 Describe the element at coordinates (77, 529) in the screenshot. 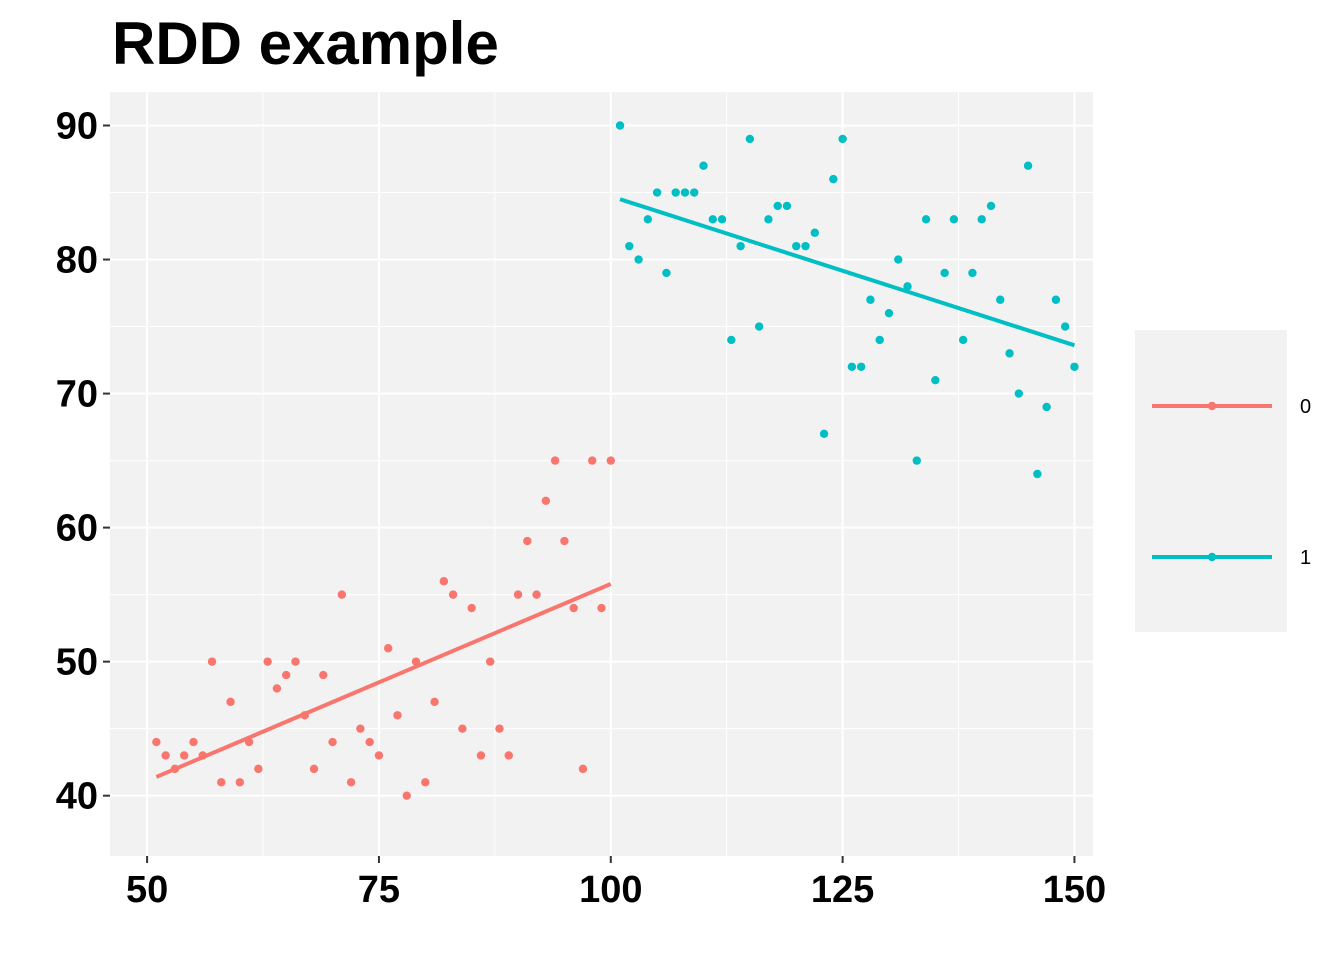

I see `y-tick-label: 60` at that location.